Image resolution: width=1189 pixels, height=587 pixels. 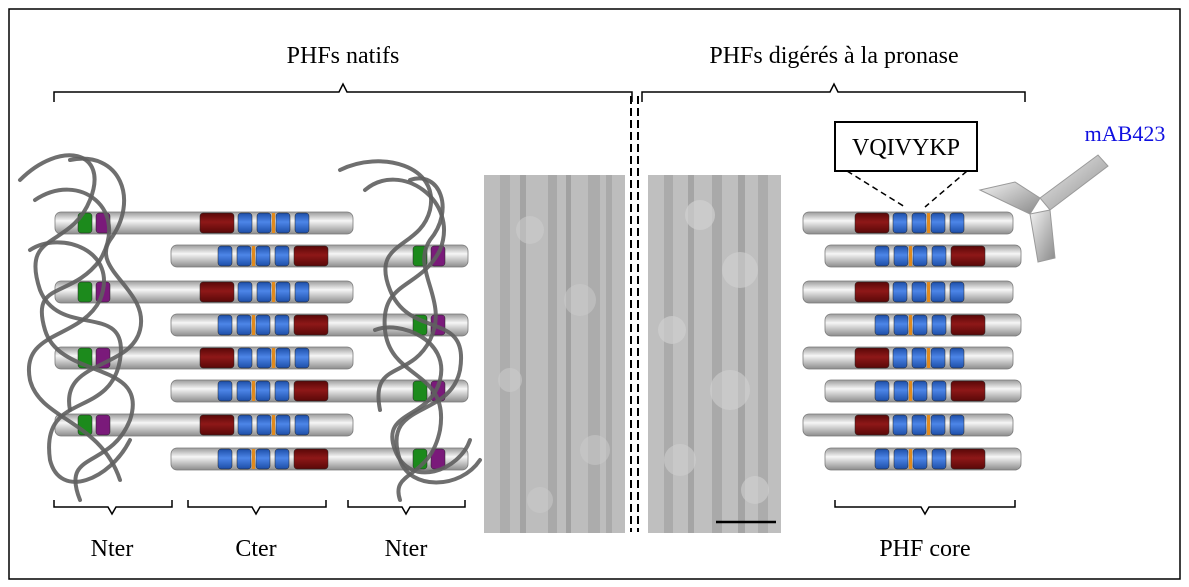 What do you see at coordinates (876, 189) in the screenshot?
I see `callout-line-left` at bounding box center [876, 189].